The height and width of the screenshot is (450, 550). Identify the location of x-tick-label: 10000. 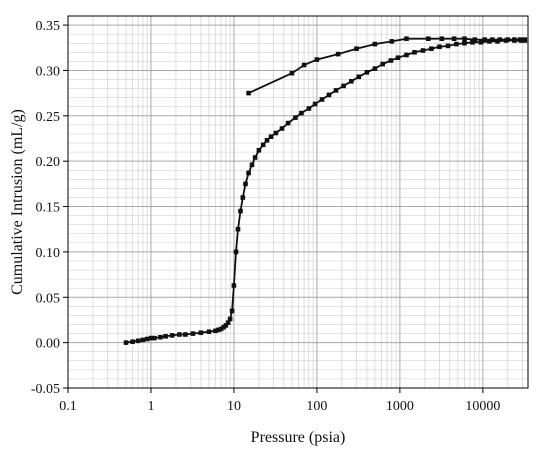
(482, 406).